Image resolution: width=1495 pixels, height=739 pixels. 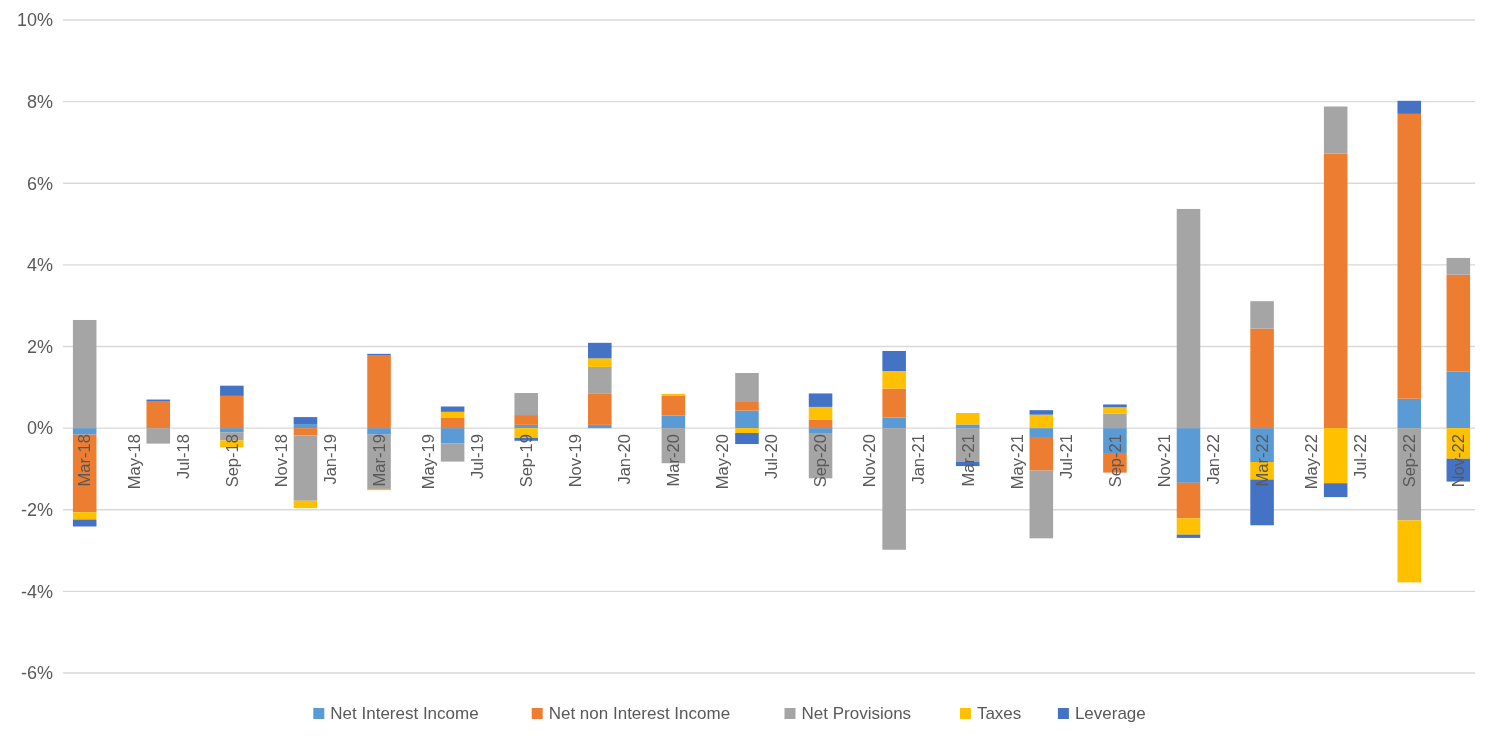 What do you see at coordinates (918, 459) in the screenshot?
I see `x-tick-label: Jan-21` at bounding box center [918, 459].